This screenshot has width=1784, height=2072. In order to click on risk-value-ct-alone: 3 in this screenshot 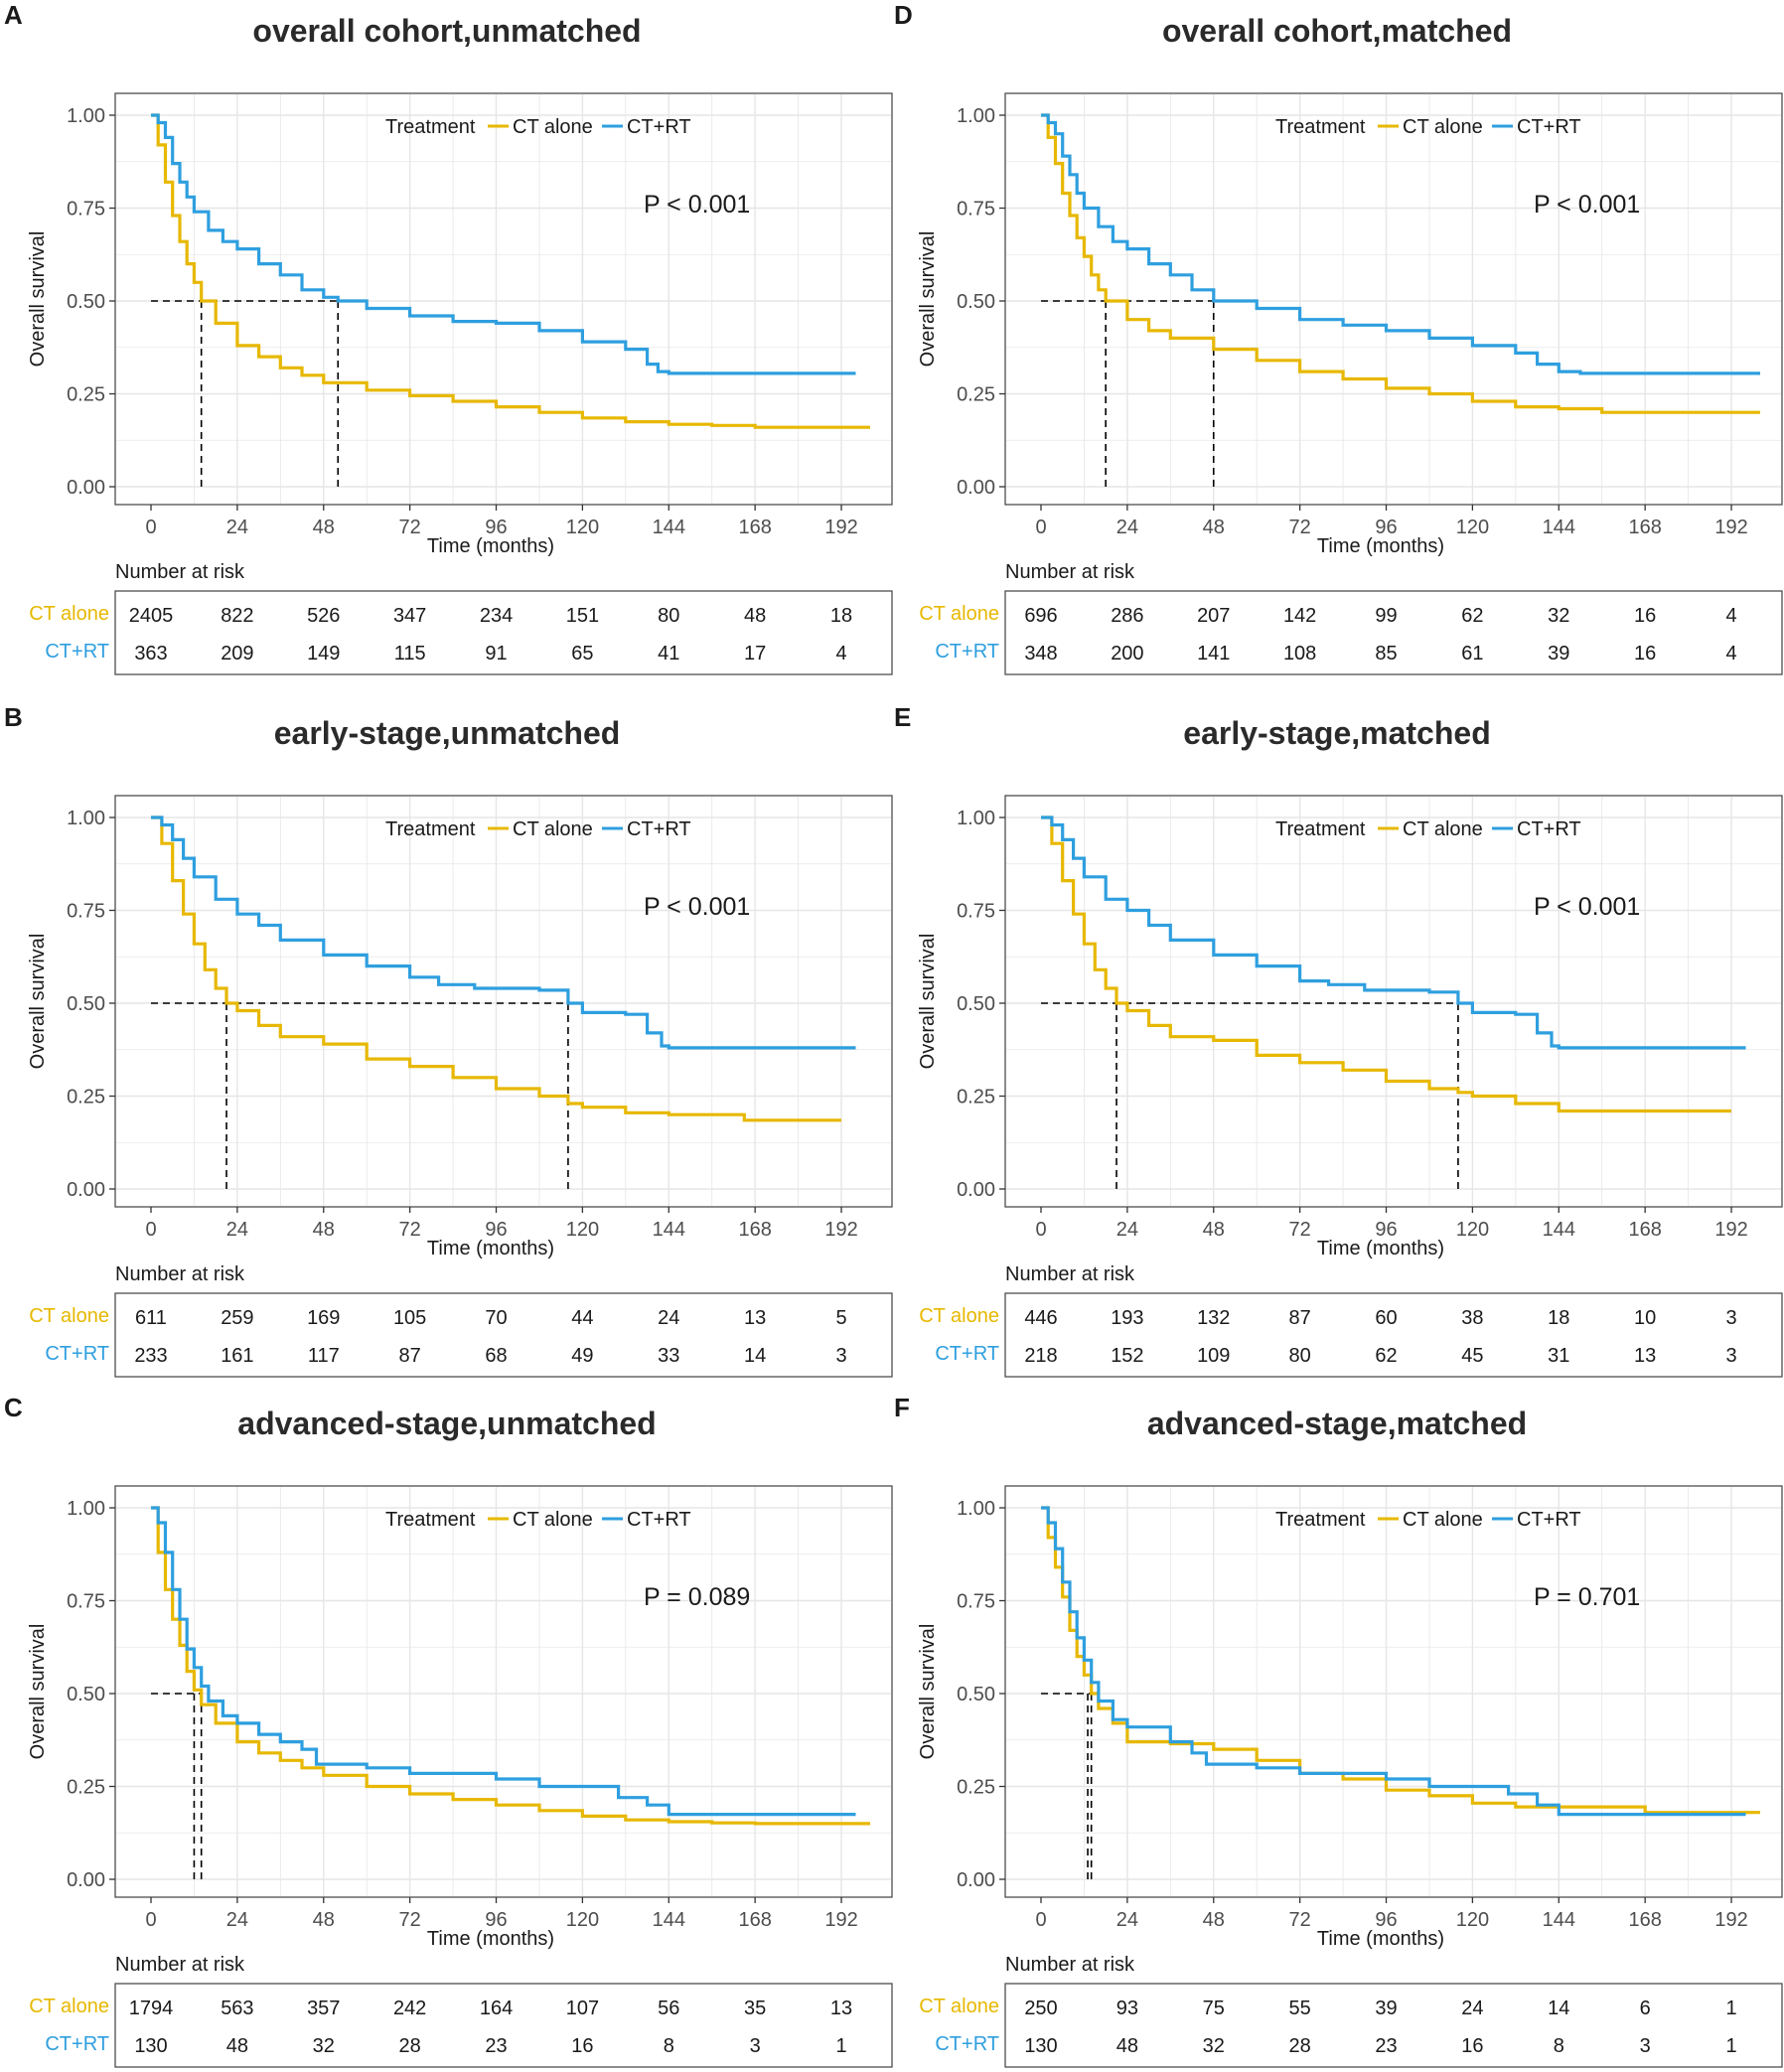, I will do `click(1730, 1318)`.